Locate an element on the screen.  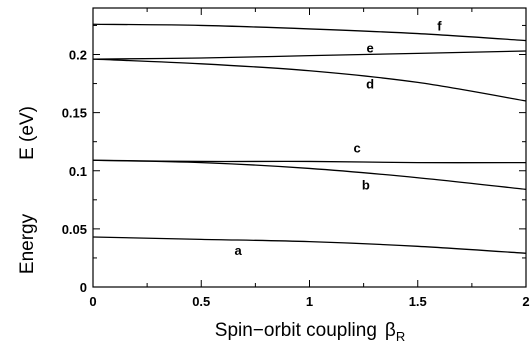
x-tick-label: 1 is located at coordinates (309, 301).